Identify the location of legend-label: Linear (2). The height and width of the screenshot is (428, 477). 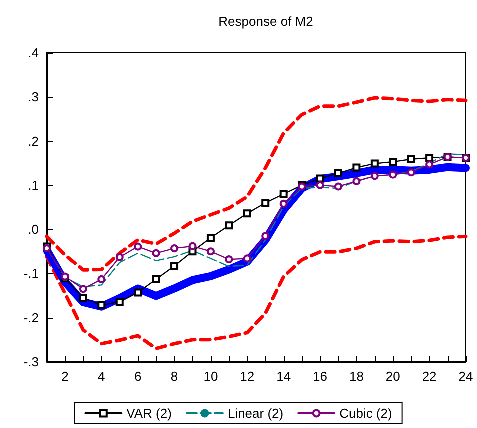
(256, 413).